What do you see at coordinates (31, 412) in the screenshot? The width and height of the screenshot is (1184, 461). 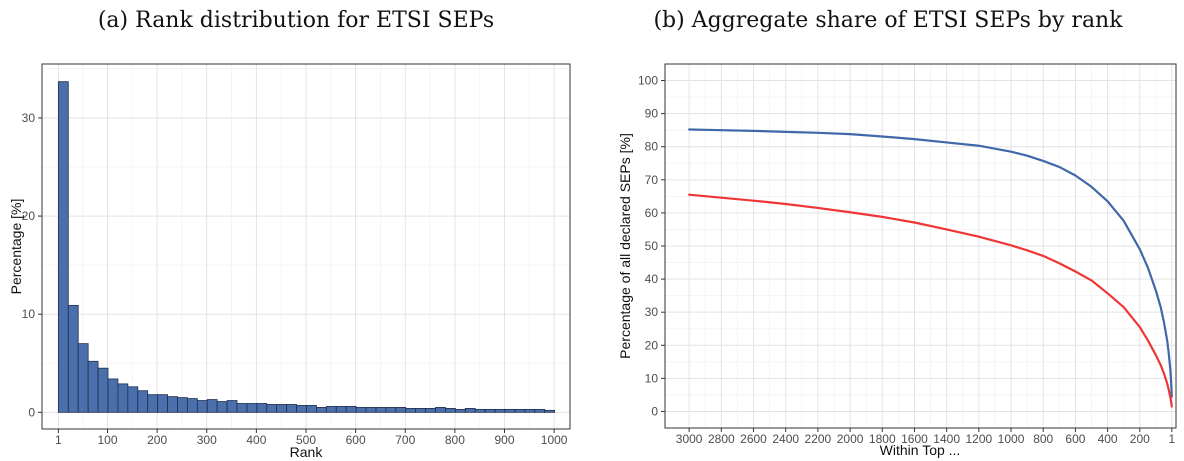 I see `chart-a-y-tick-label: 0` at bounding box center [31, 412].